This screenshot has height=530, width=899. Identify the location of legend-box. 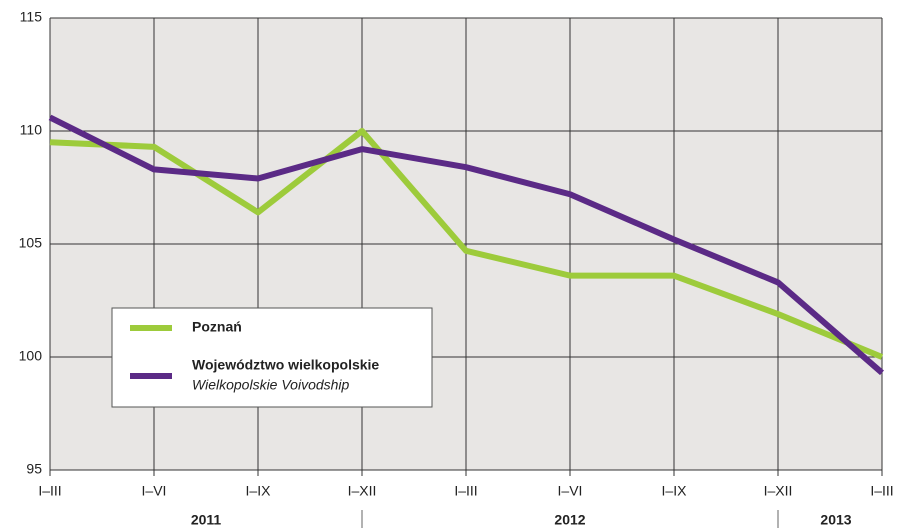
(272, 357).